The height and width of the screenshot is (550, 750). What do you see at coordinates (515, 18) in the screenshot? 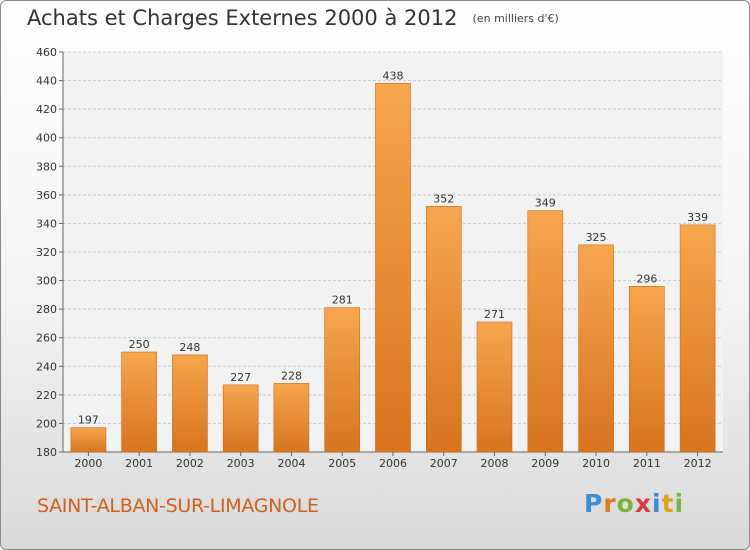
I see `chart-subtitle: (en milliers d'€)` at bounding box center [515, 18].